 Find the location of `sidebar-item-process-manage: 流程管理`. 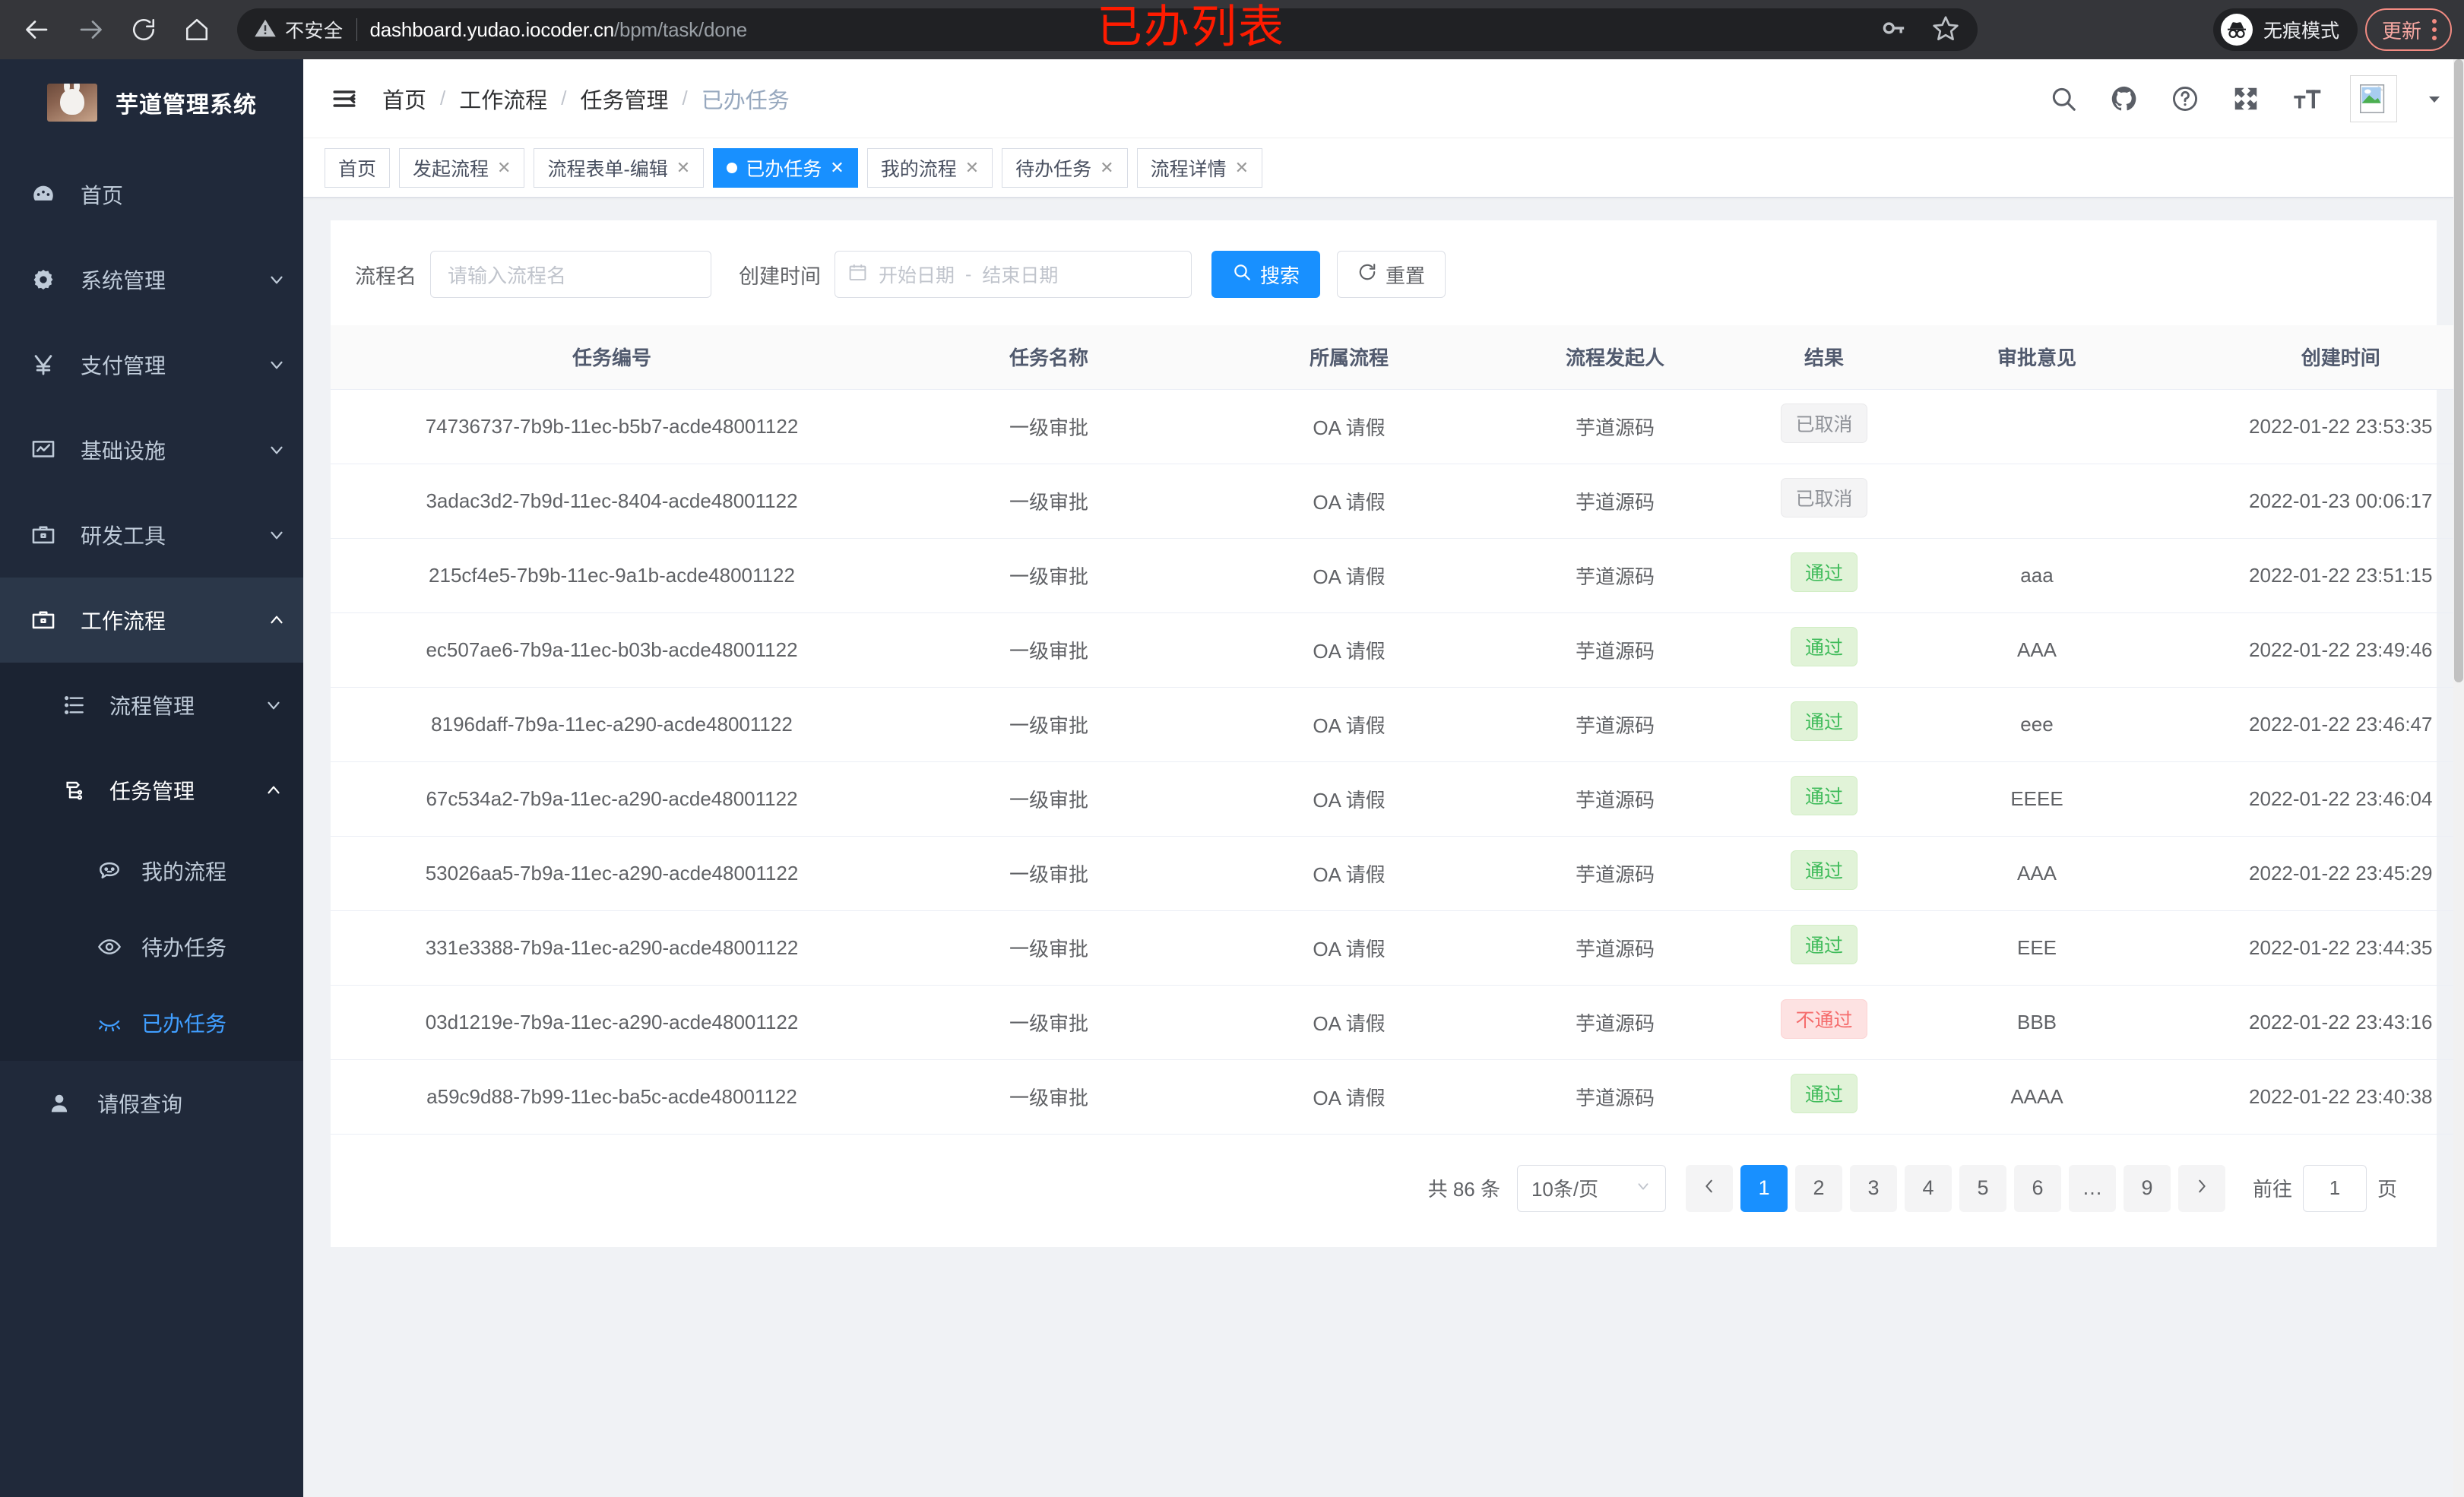

sidebar-item-process-manage: 流程管理 is located at coordinates (151, 705).